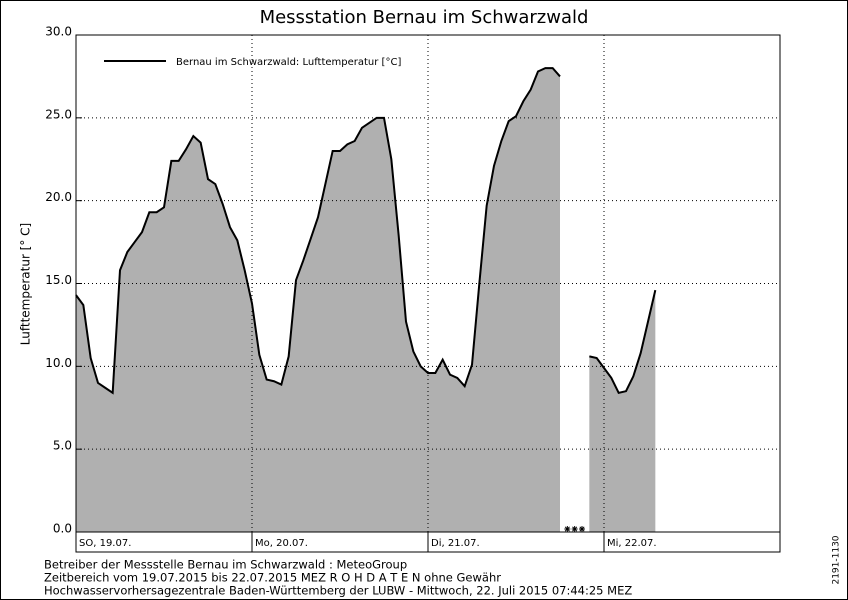 The width and height of the screenshot is (848, 600). Describe the element at coordinates (281, 543) in the screenshot. I see `x-tick-label: Mo, 20.07.` at that location.